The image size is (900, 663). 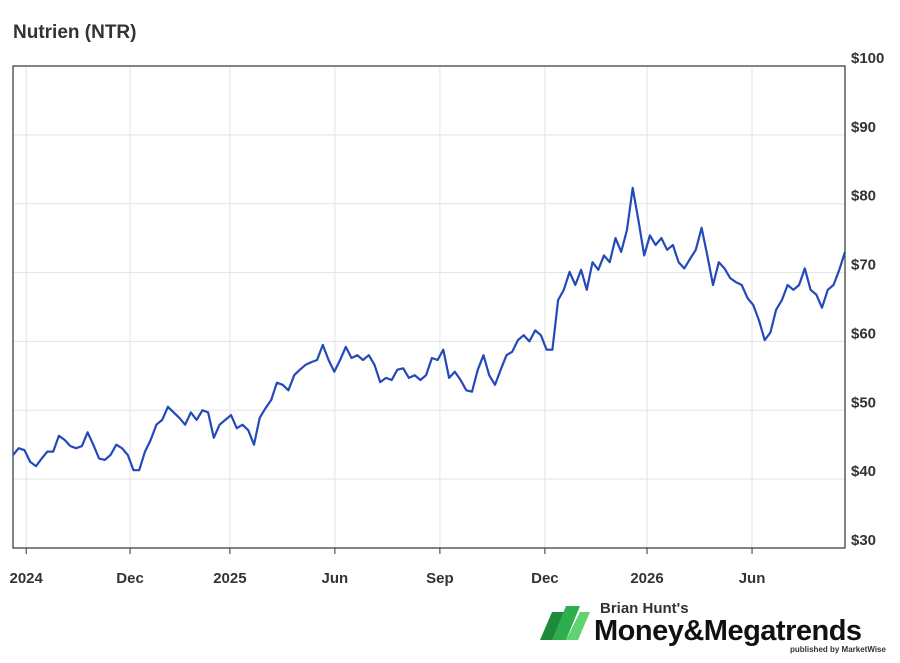 I want to click on y-tick-label: $60, so click(x=863, y=333).